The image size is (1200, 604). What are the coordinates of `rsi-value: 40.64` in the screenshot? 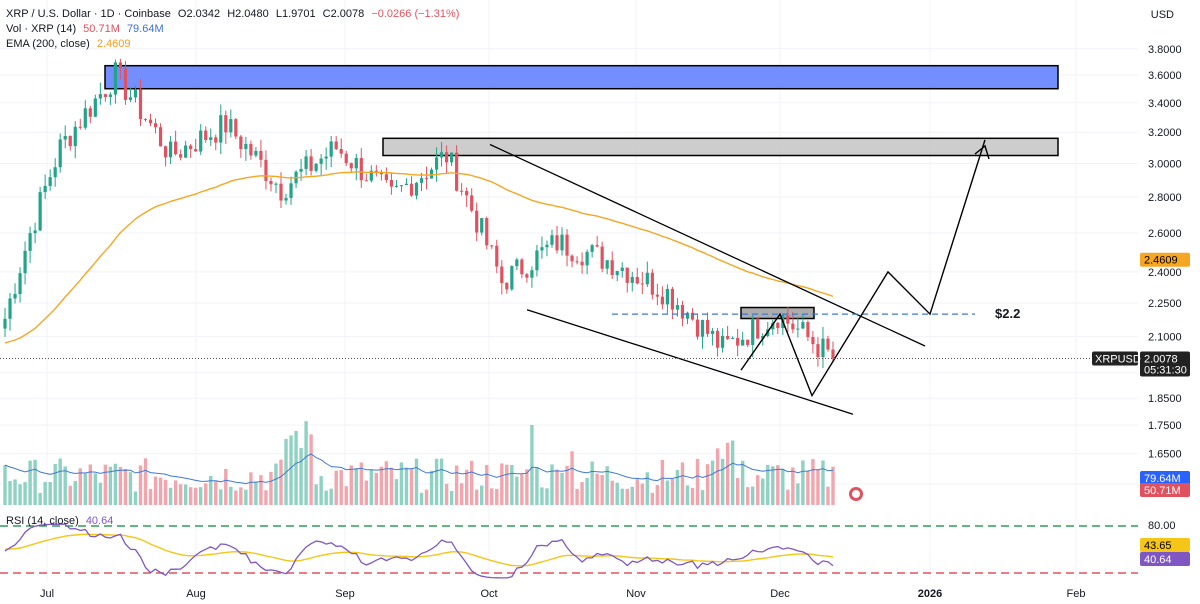 It's located at (99, 521).